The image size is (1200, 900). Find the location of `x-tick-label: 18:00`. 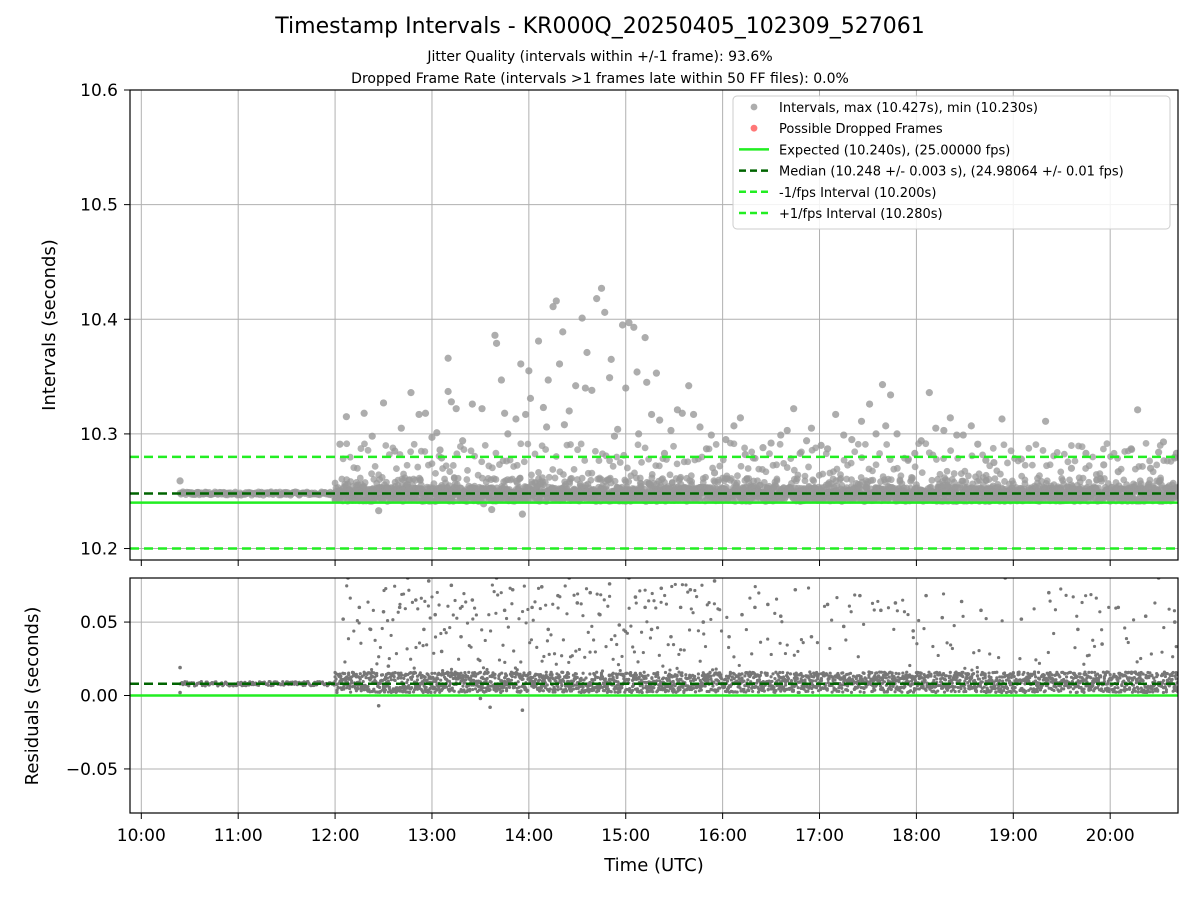

x-tick-label: 18:00 is located at coordinates (916, 836).